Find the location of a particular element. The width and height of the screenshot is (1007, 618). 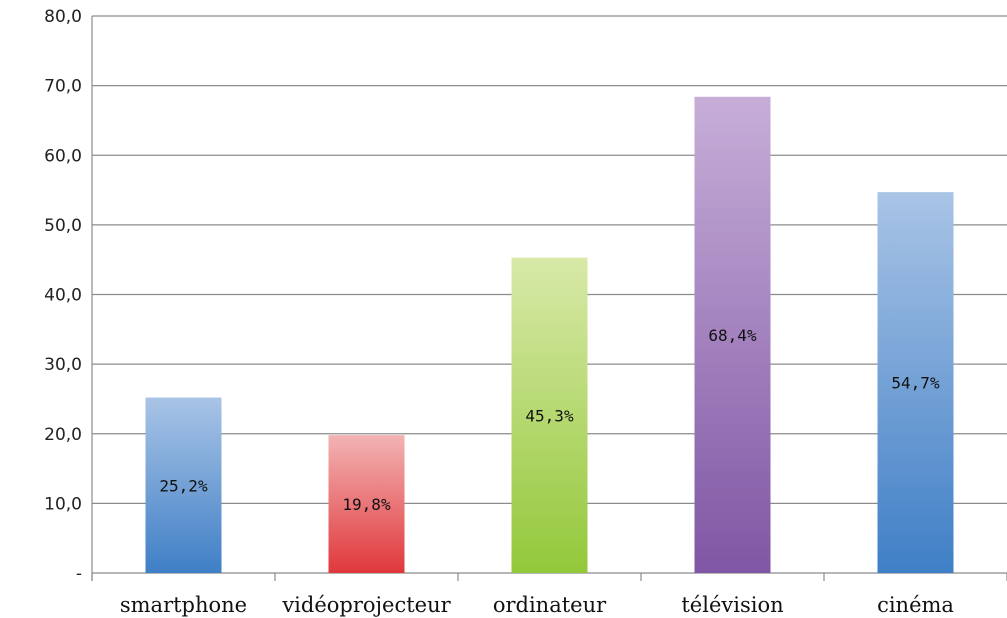

data-label: 45,3% is located at coordinates (549, 415).